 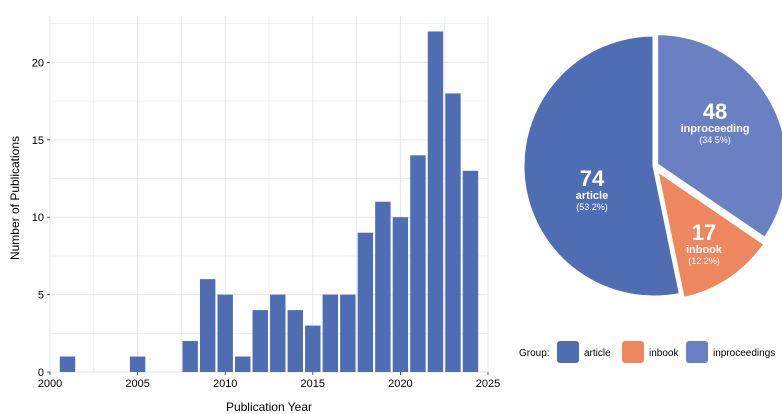 What do you see at coordinates (41, 373) in the screenshot?
I see `y-tick-label: 0` at bounding box center [41, 373].